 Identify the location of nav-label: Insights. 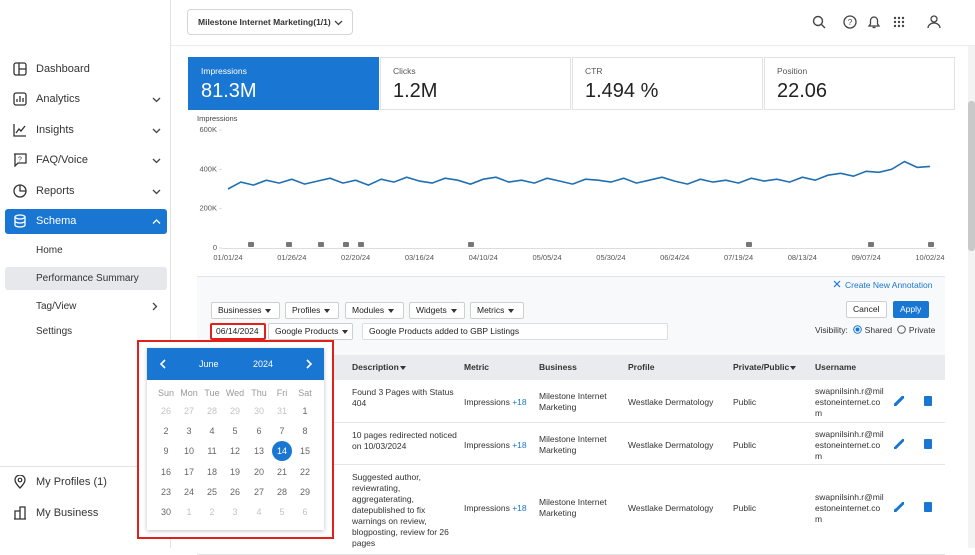
(55, 130).